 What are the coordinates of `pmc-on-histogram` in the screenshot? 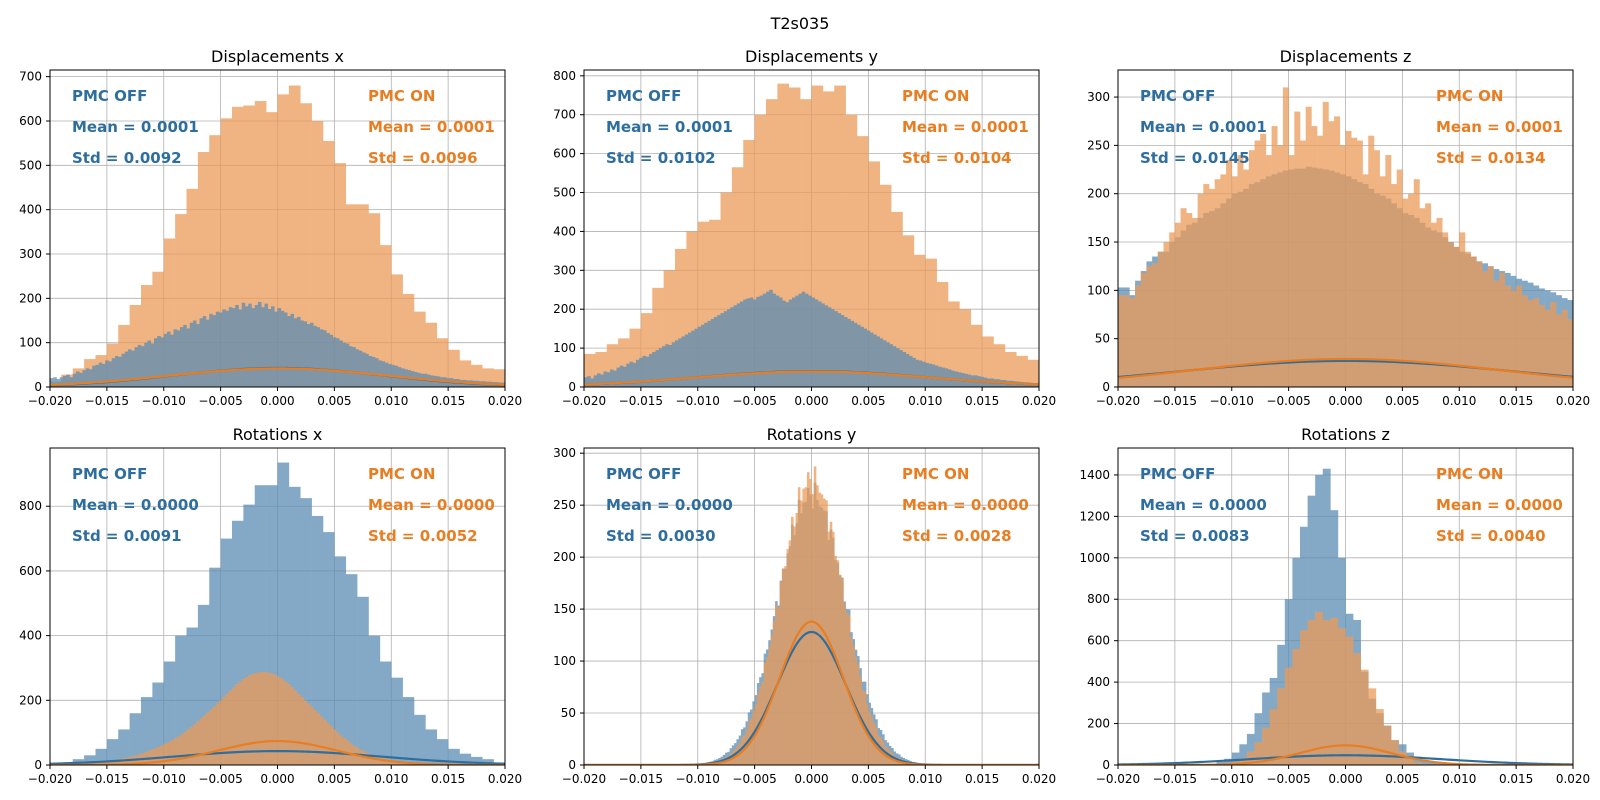 It's located at (277, 718).